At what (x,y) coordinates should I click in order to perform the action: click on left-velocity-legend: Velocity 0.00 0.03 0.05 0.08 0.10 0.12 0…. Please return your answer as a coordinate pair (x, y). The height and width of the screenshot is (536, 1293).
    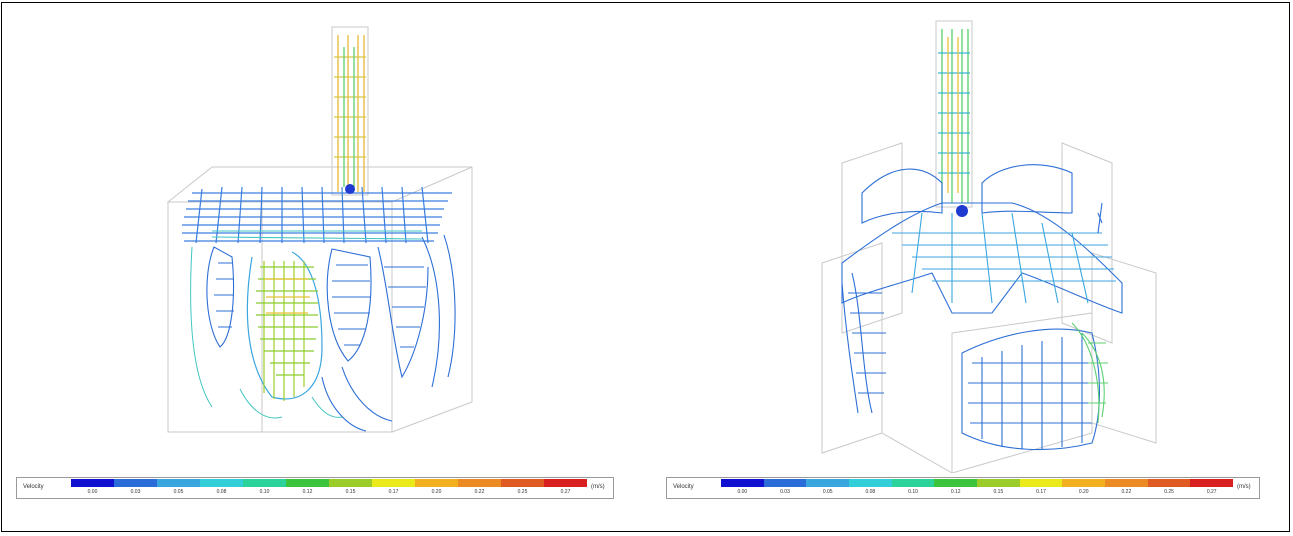
    Looking at the image, I should click on (315, 488).